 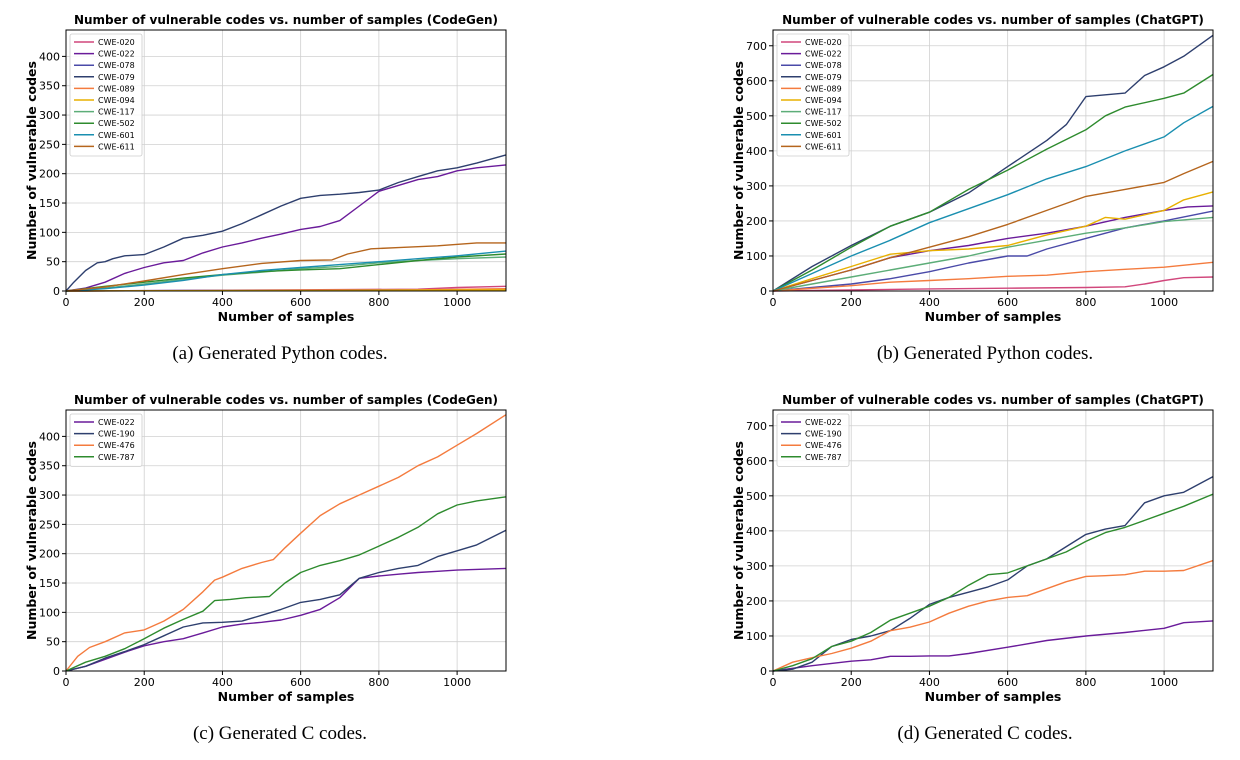 I want to click on chart2-ytick-label-8: 400, so click(x=49, y=436).